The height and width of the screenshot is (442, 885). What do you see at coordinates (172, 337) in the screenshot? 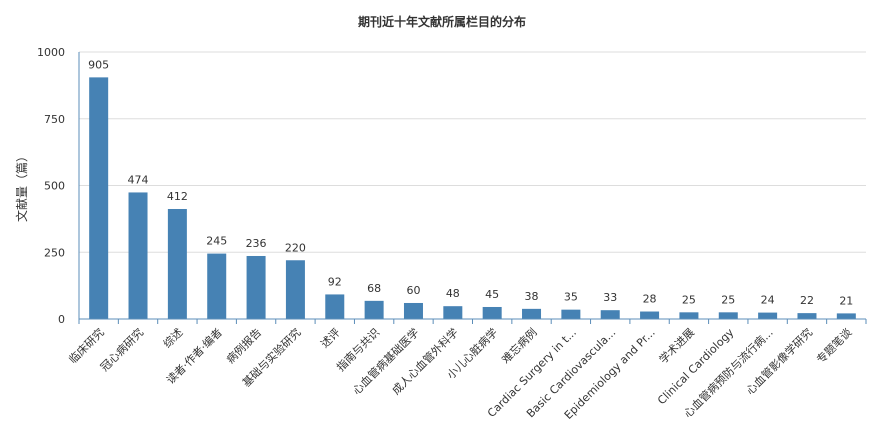
I see `x-tick-label: 综述` at bounding box center [172, 337].